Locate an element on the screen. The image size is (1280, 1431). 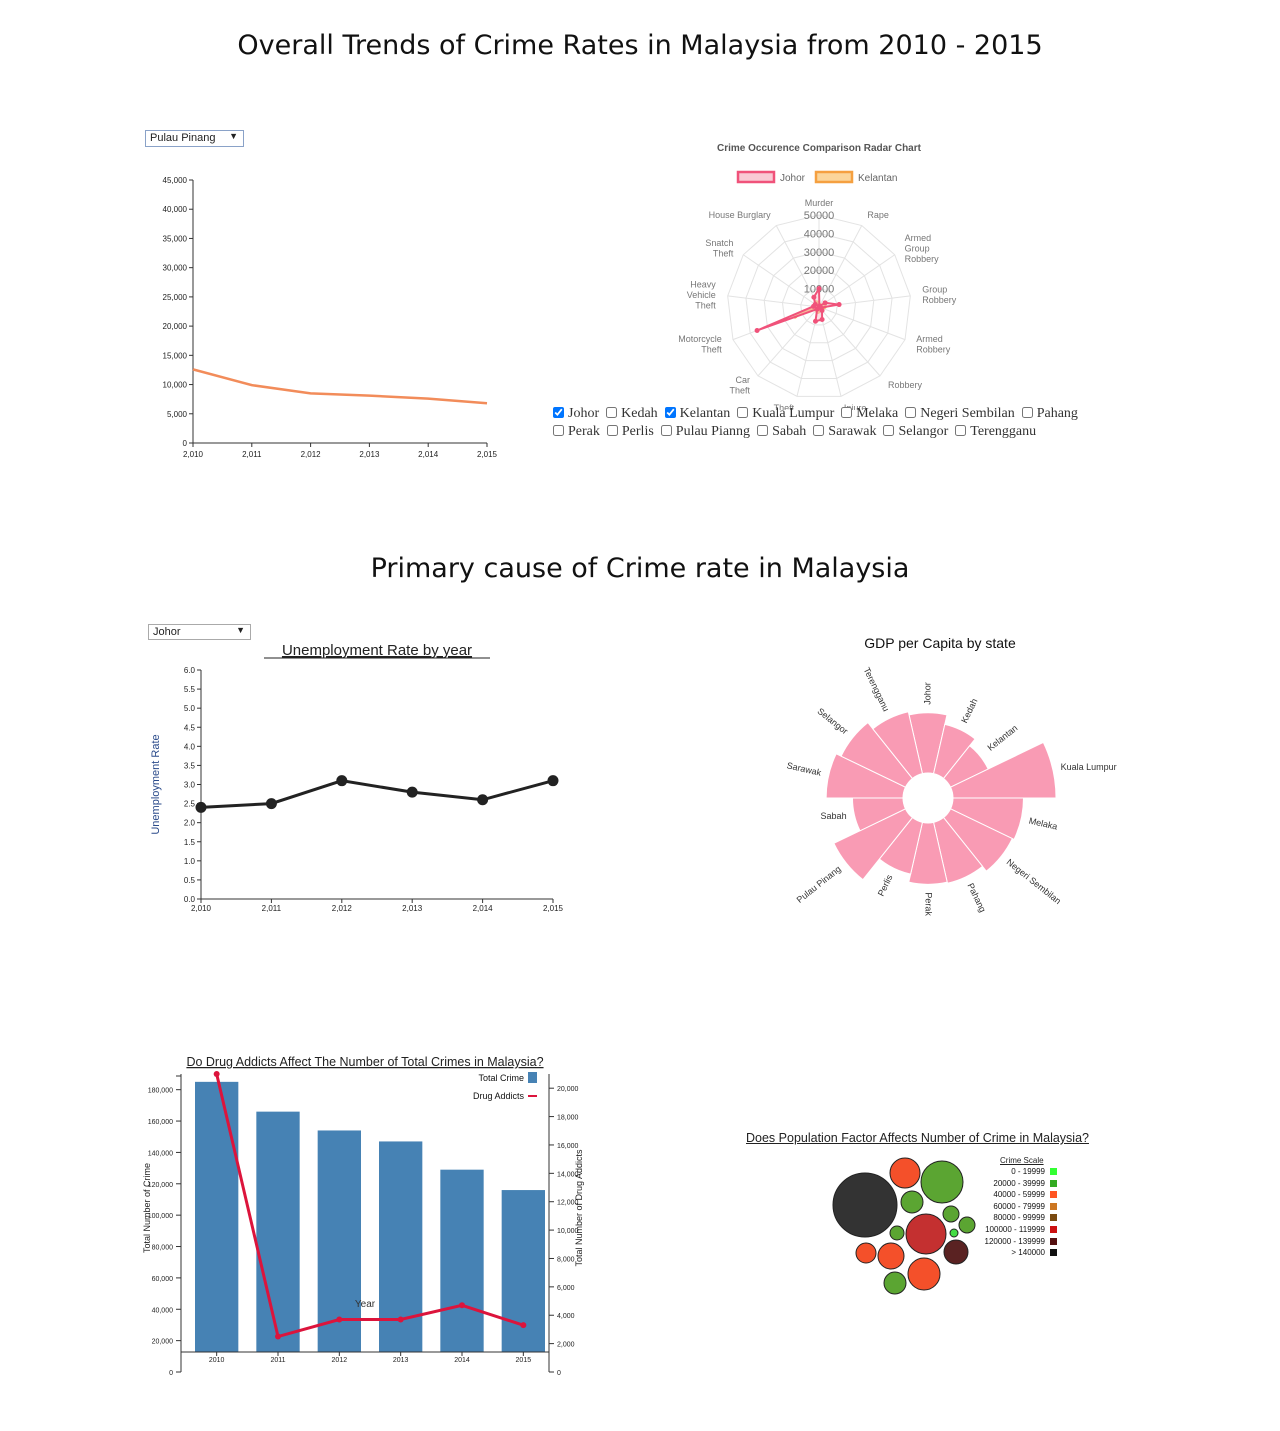
legend-label: Total Crime is located at coordinates (501, 1078).